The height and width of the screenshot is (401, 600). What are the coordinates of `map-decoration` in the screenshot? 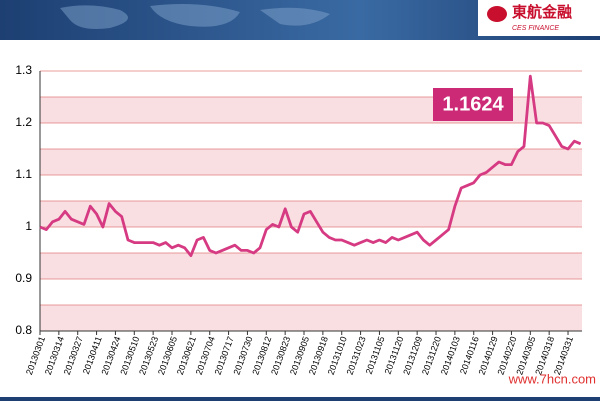 It's located at (195, 16).